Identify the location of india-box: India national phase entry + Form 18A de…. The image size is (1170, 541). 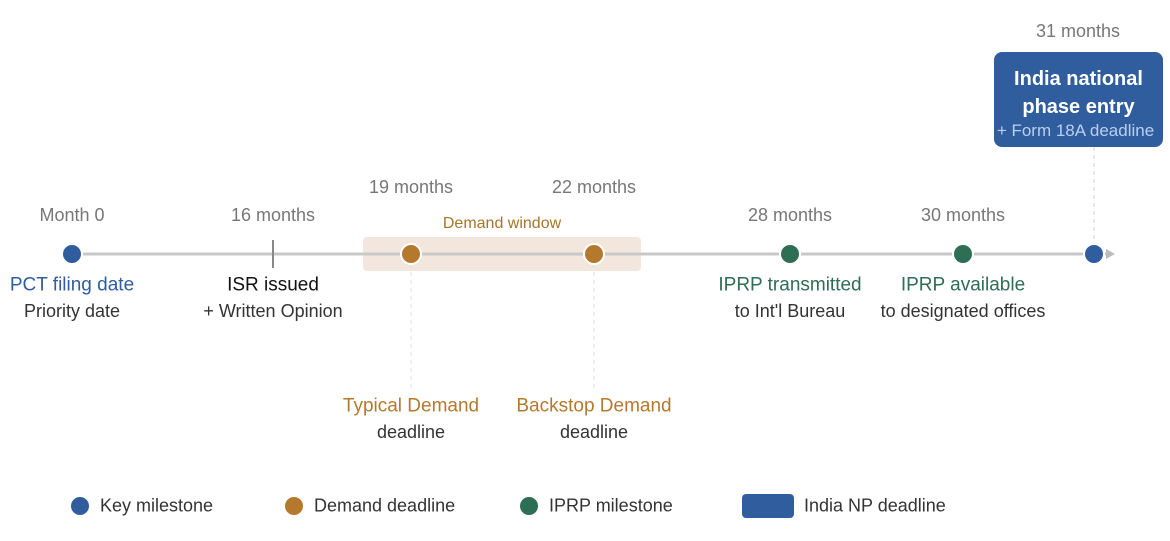
(1078, 99).